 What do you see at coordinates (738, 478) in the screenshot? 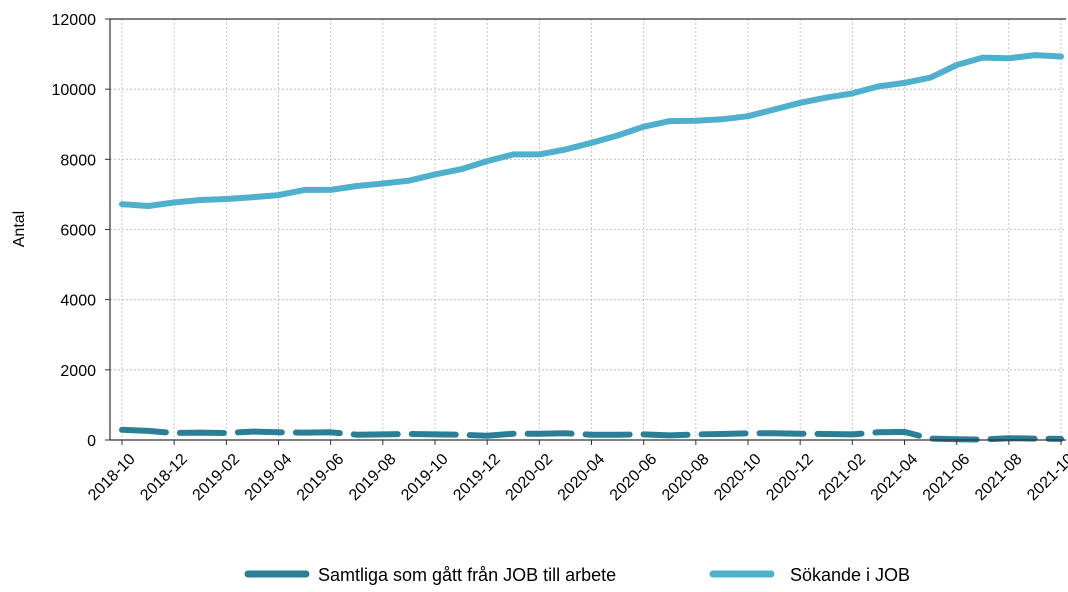
I see `x-tick-label: 2020-10` at bounding box center [738, 478].